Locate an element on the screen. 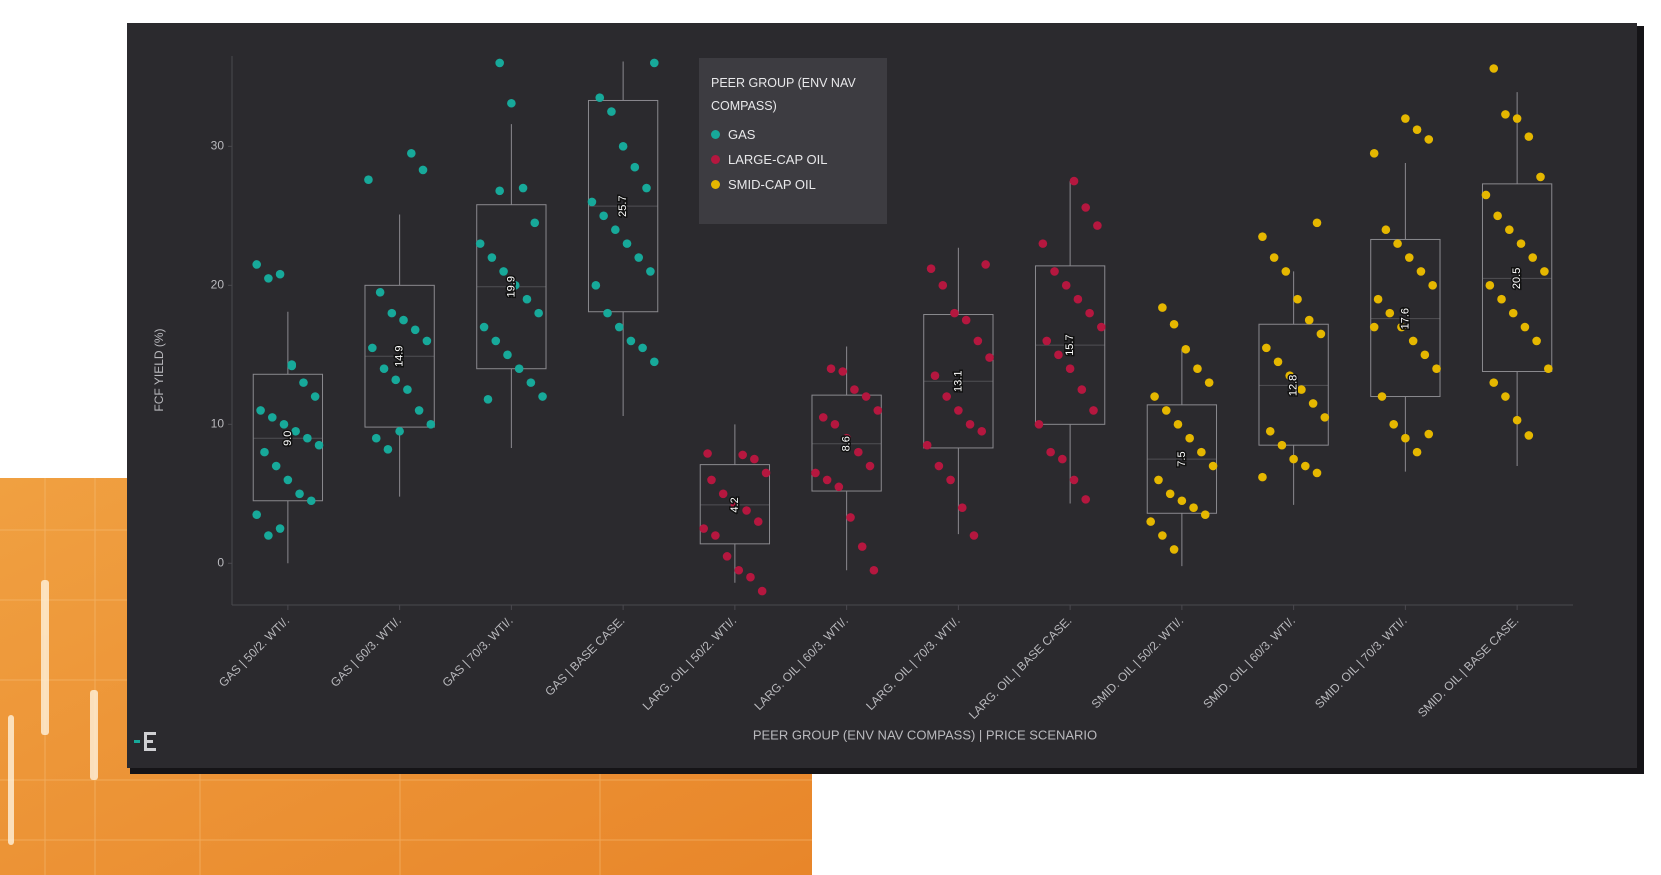 The image size is (1661, 875). median-label: 7.5 is located at coordinates (1182, 458).